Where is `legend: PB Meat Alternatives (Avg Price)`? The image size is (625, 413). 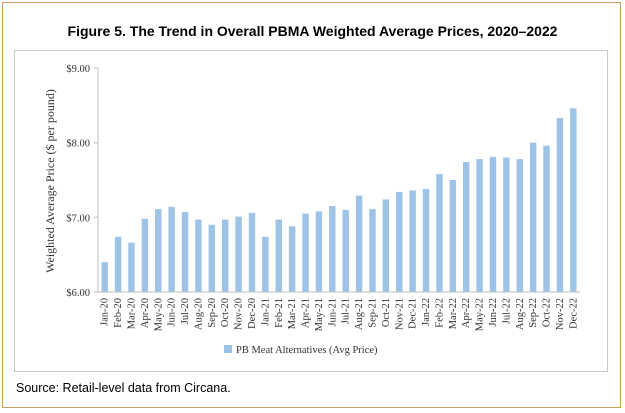 legend: PB Meat Alternatives (Avg Price) is located at coordinates (301, 350).